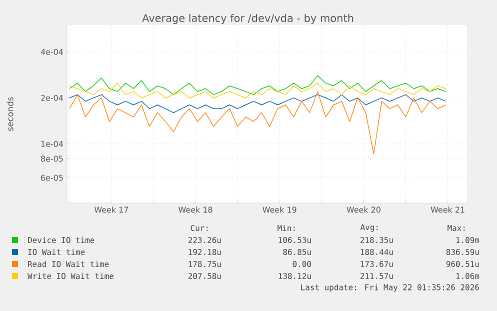 Image resolution: width=497 pixels, height=311 pixels. I want to click on chart-title: Average latency for /dev/vda - by month, so click(248, 19).